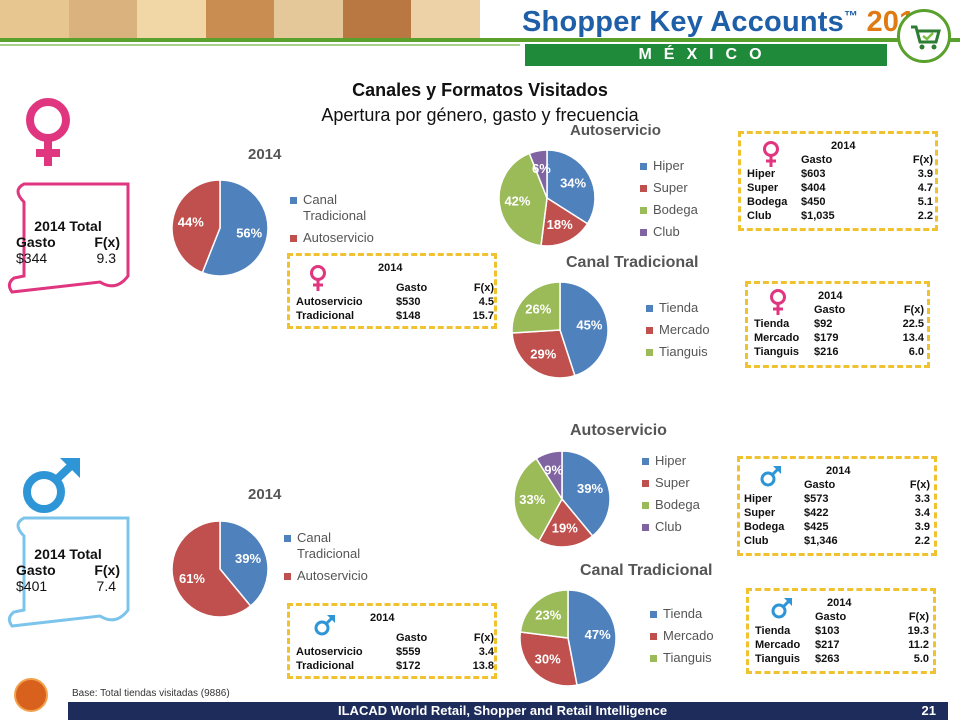  What do you see at coordinates (777, 352) in the screenshot?
I see `spend-row-label: Tianguis` at bounding box center [777, 352].